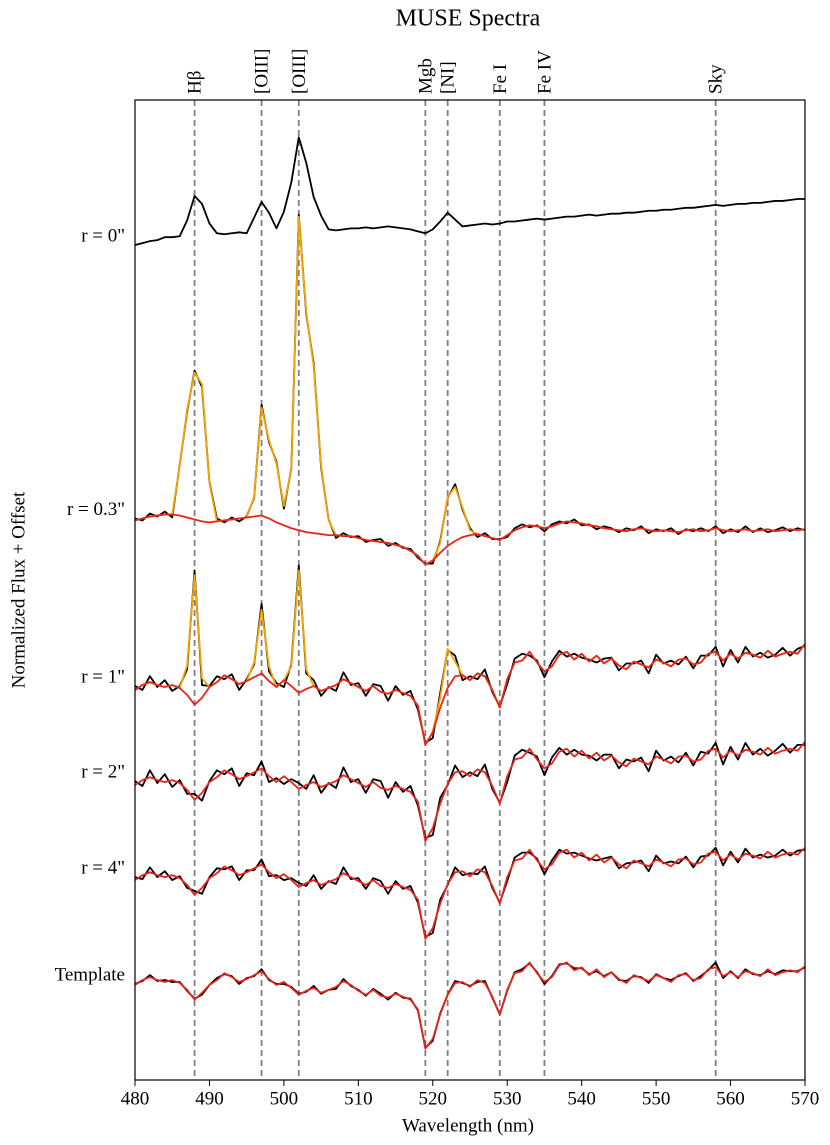 Image resolution: width=830 pixels, height=1145 pixels. I want to click on x-tick-label: 520, so click(433, 1098).